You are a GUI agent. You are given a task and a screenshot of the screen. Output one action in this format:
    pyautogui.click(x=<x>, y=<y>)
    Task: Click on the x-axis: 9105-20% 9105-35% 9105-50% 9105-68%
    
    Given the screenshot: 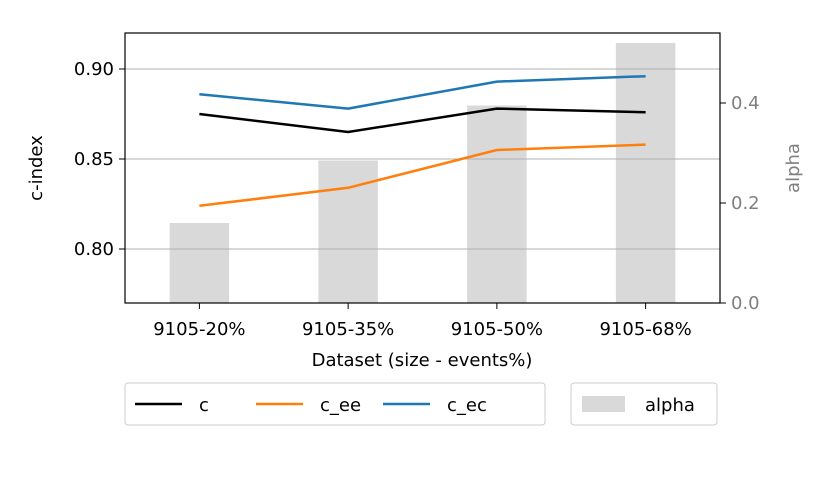 What is the action you would take?
    pyautogui.click(x=422, y=321)
    